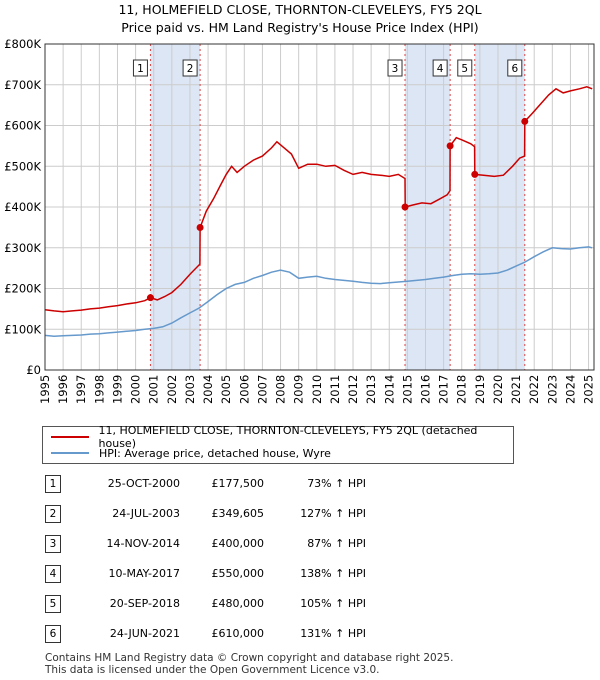 The width and height of the screenshot is (600, 680). I want to click on table-row: 5 20-SEP-2018 £480,000 105% ↑ HPI, so click(300, 605).